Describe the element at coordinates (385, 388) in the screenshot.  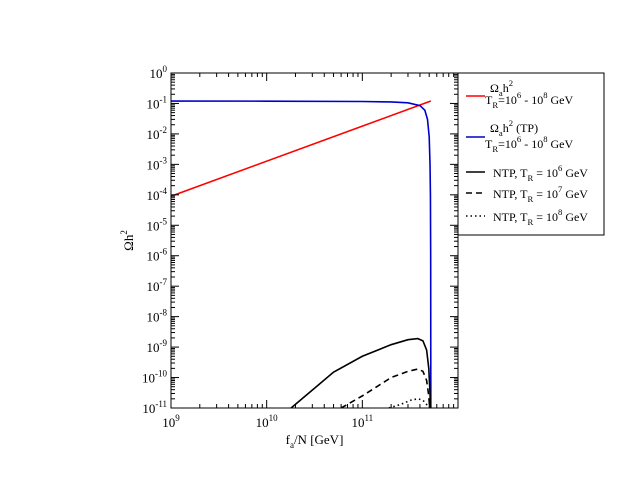
I see `series-line-ntp-1e7` at that location.